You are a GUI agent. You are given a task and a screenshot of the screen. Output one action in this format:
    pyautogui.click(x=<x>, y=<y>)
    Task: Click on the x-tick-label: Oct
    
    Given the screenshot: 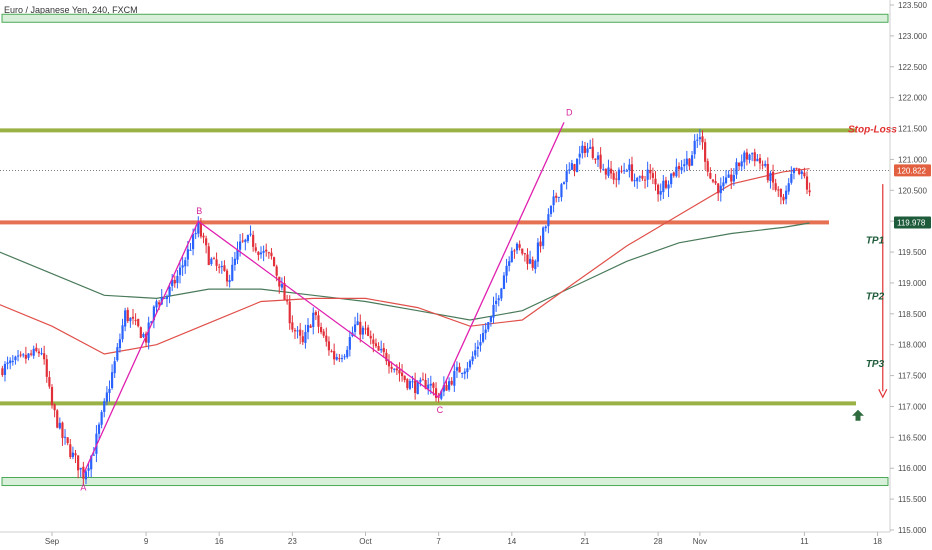 What is the action you would take?
    pyautogui.click(x=365, y=541)
    